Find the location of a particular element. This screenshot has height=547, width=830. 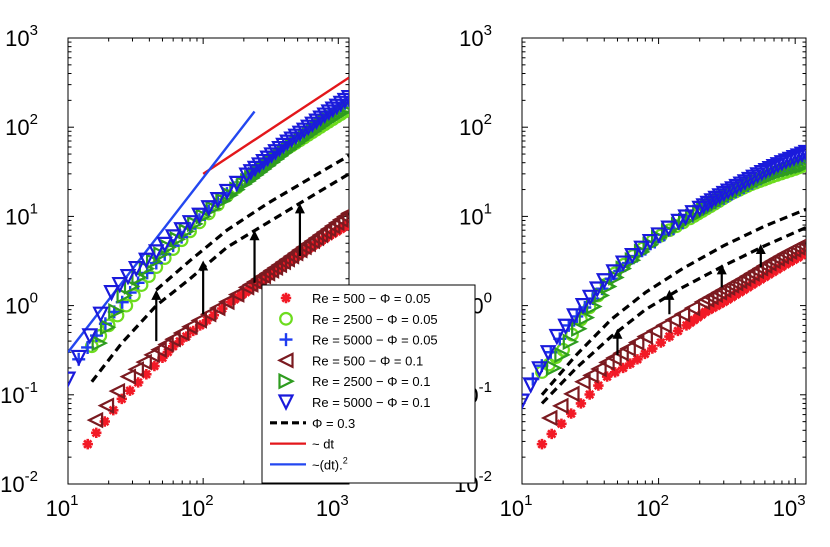

legend-label-text: Re = 5000 − Φ = 0.1 is located at coordinates (371, 402).